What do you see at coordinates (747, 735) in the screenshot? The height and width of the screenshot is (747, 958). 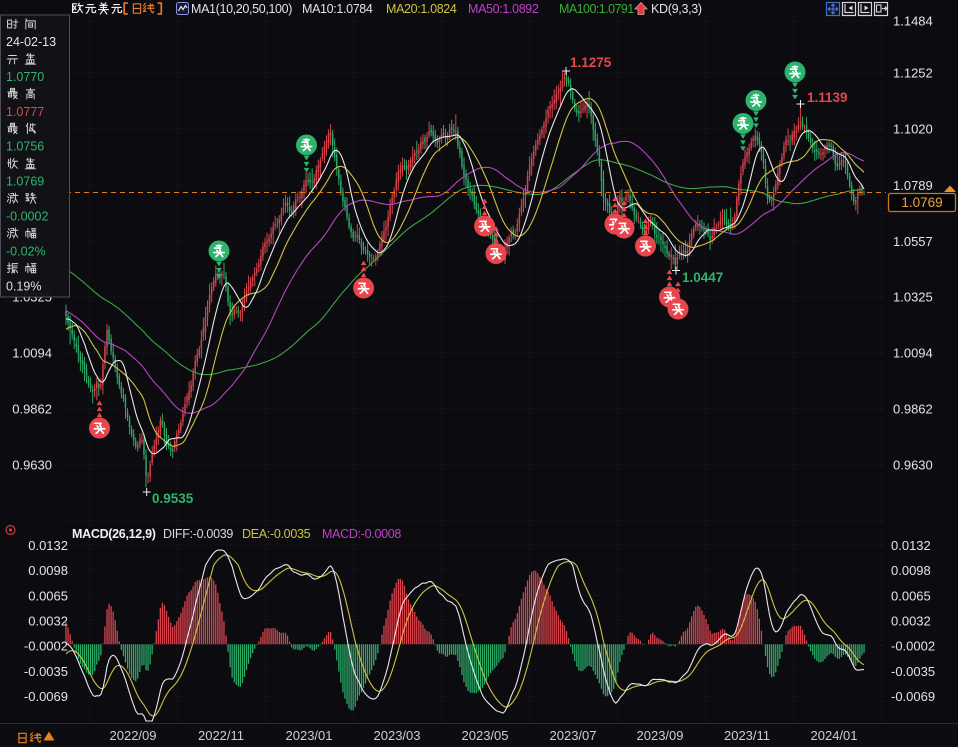 I see `svg-text: 2023/11` at bounding box center [747, 735].